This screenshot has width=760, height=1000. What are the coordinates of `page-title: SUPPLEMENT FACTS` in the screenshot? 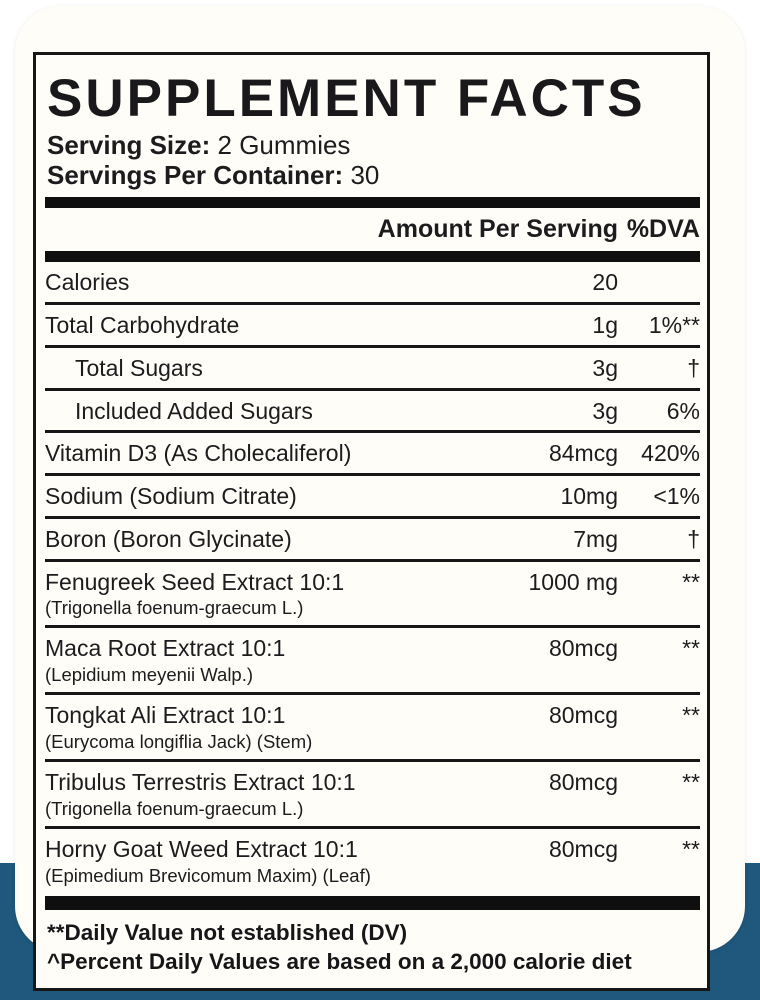 It's located at (346, 98).